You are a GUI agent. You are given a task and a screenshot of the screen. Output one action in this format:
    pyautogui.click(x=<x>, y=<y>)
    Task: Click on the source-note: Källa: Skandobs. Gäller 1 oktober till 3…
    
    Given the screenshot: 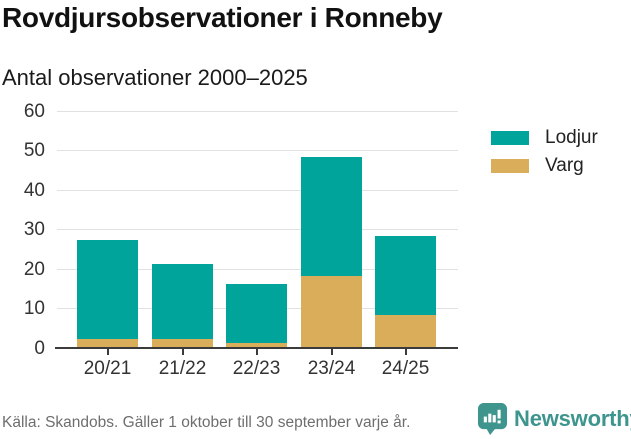 What is the action you would take?
    pyautogui.click(x=206, y=422)
    